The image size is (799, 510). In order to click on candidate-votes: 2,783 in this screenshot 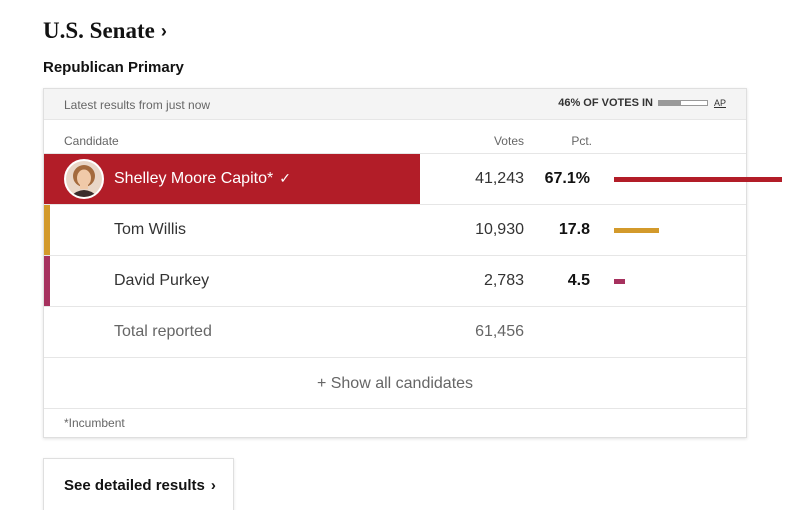, I will do `click(503, 280)`.